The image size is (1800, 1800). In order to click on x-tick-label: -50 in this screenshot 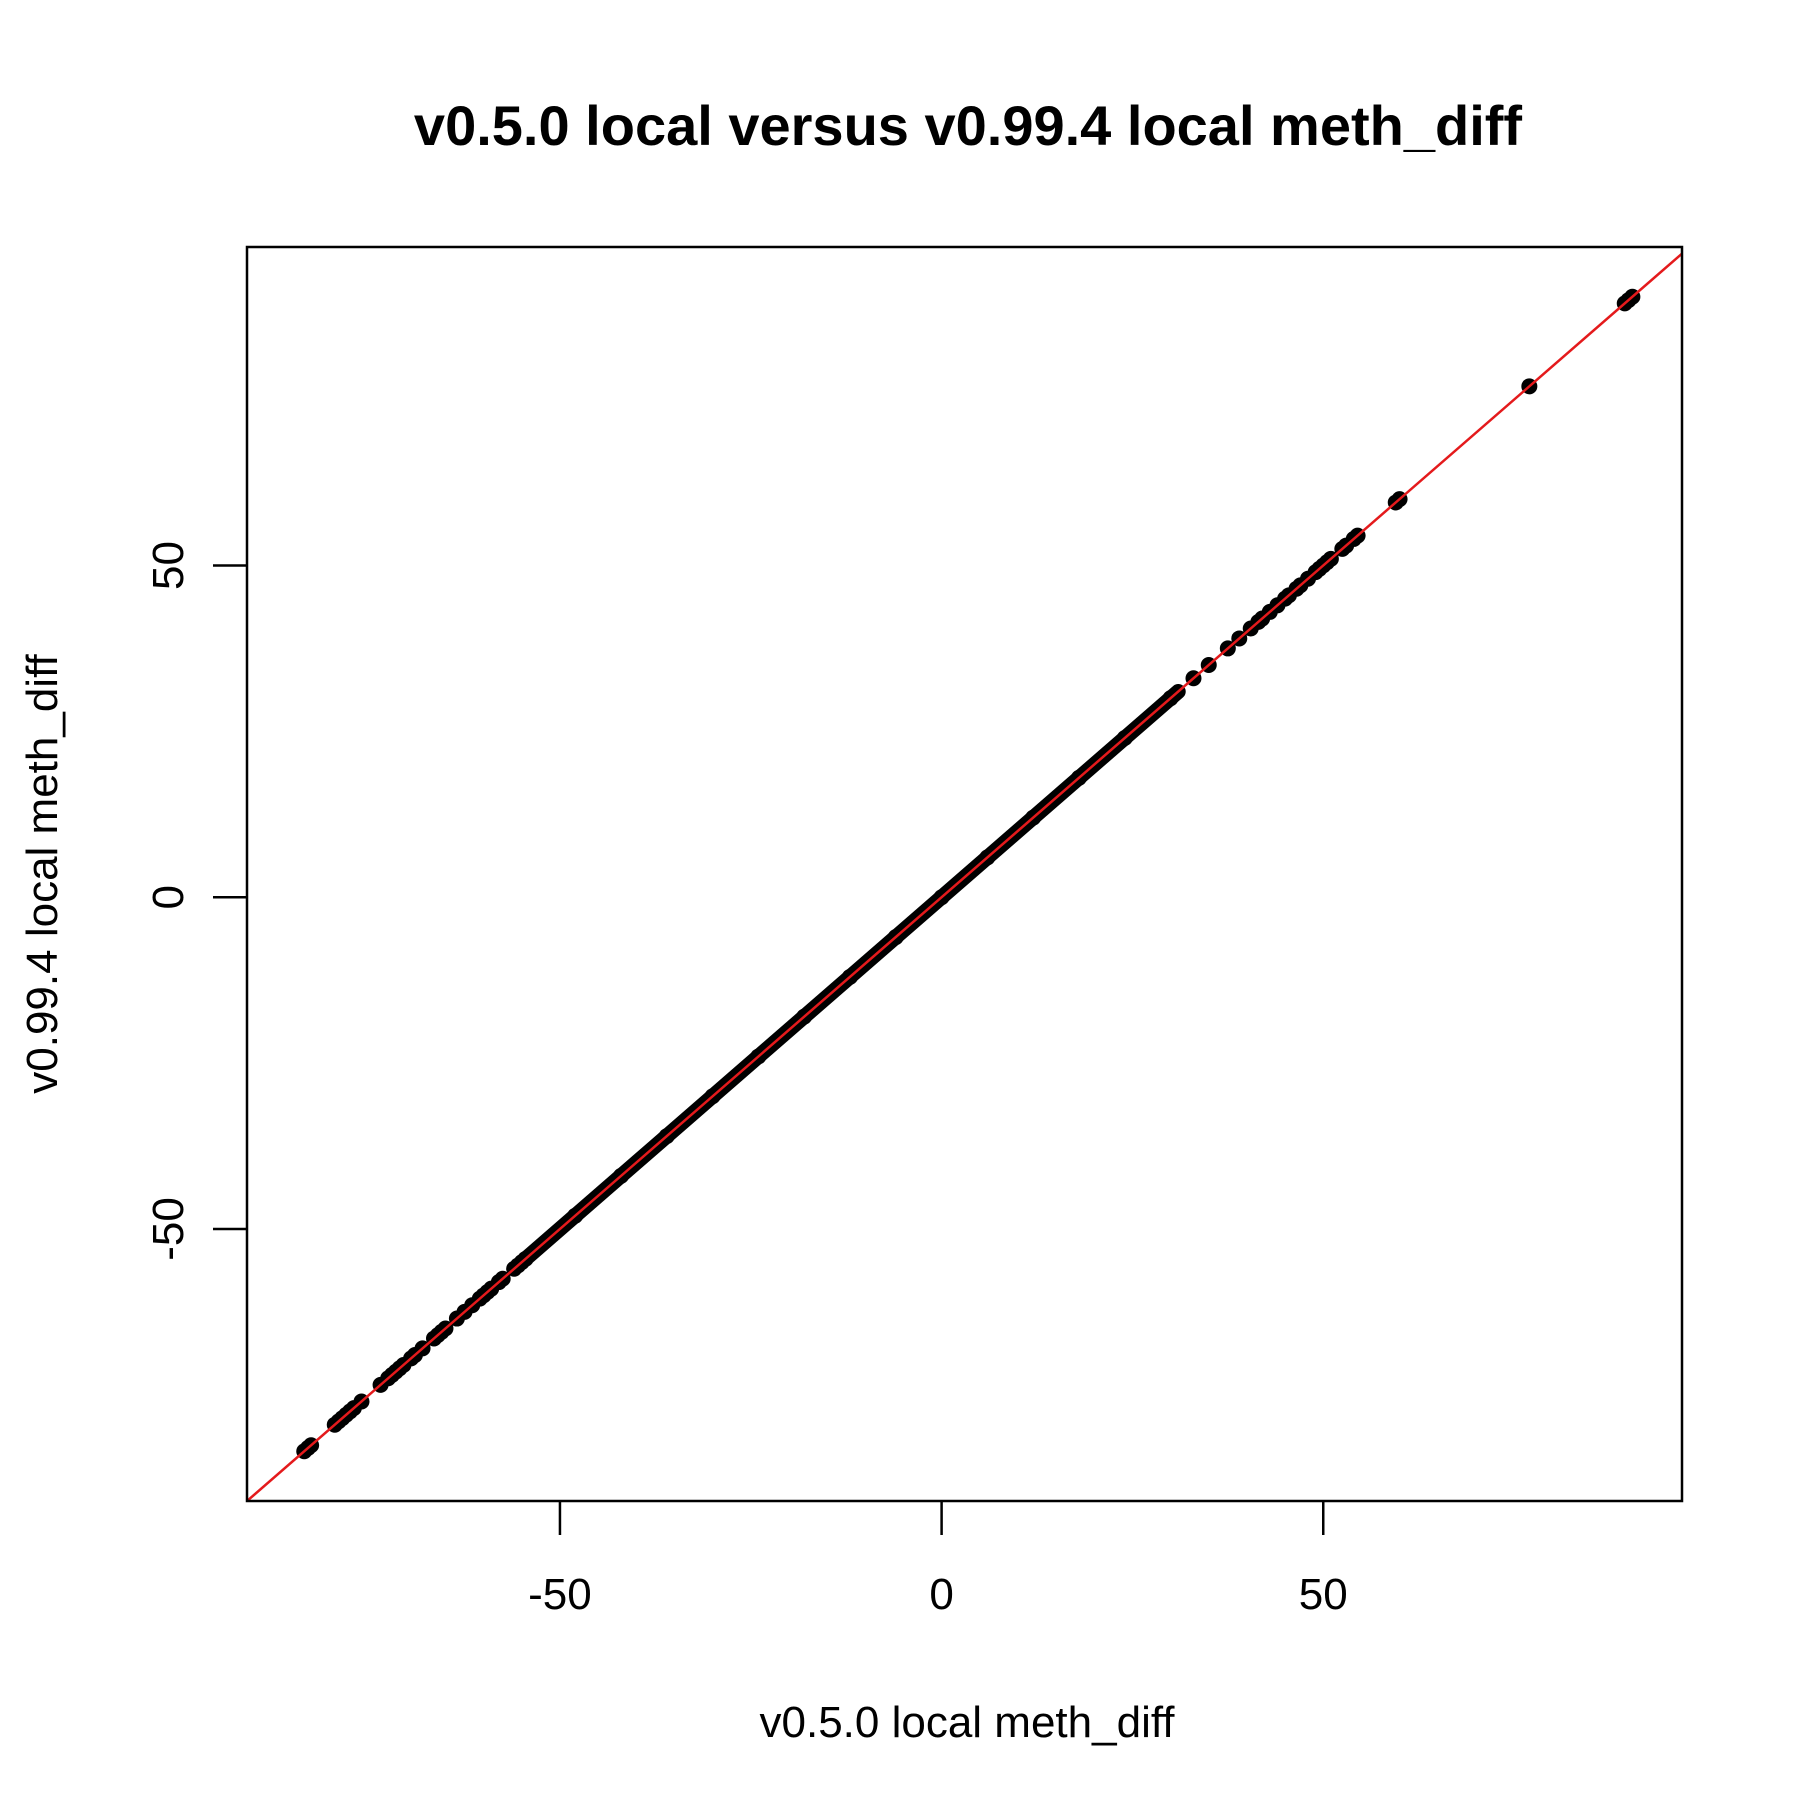, I will do `click(560, 1594)`.